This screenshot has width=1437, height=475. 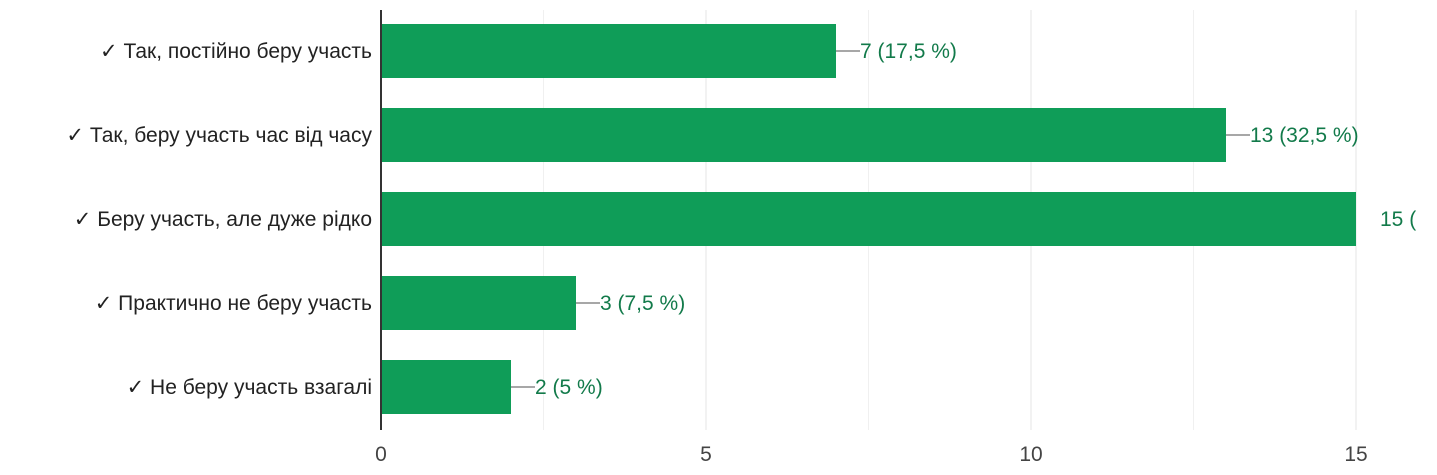 I want to click on data-label: 2 (5 %), so click(x=569, y=387).